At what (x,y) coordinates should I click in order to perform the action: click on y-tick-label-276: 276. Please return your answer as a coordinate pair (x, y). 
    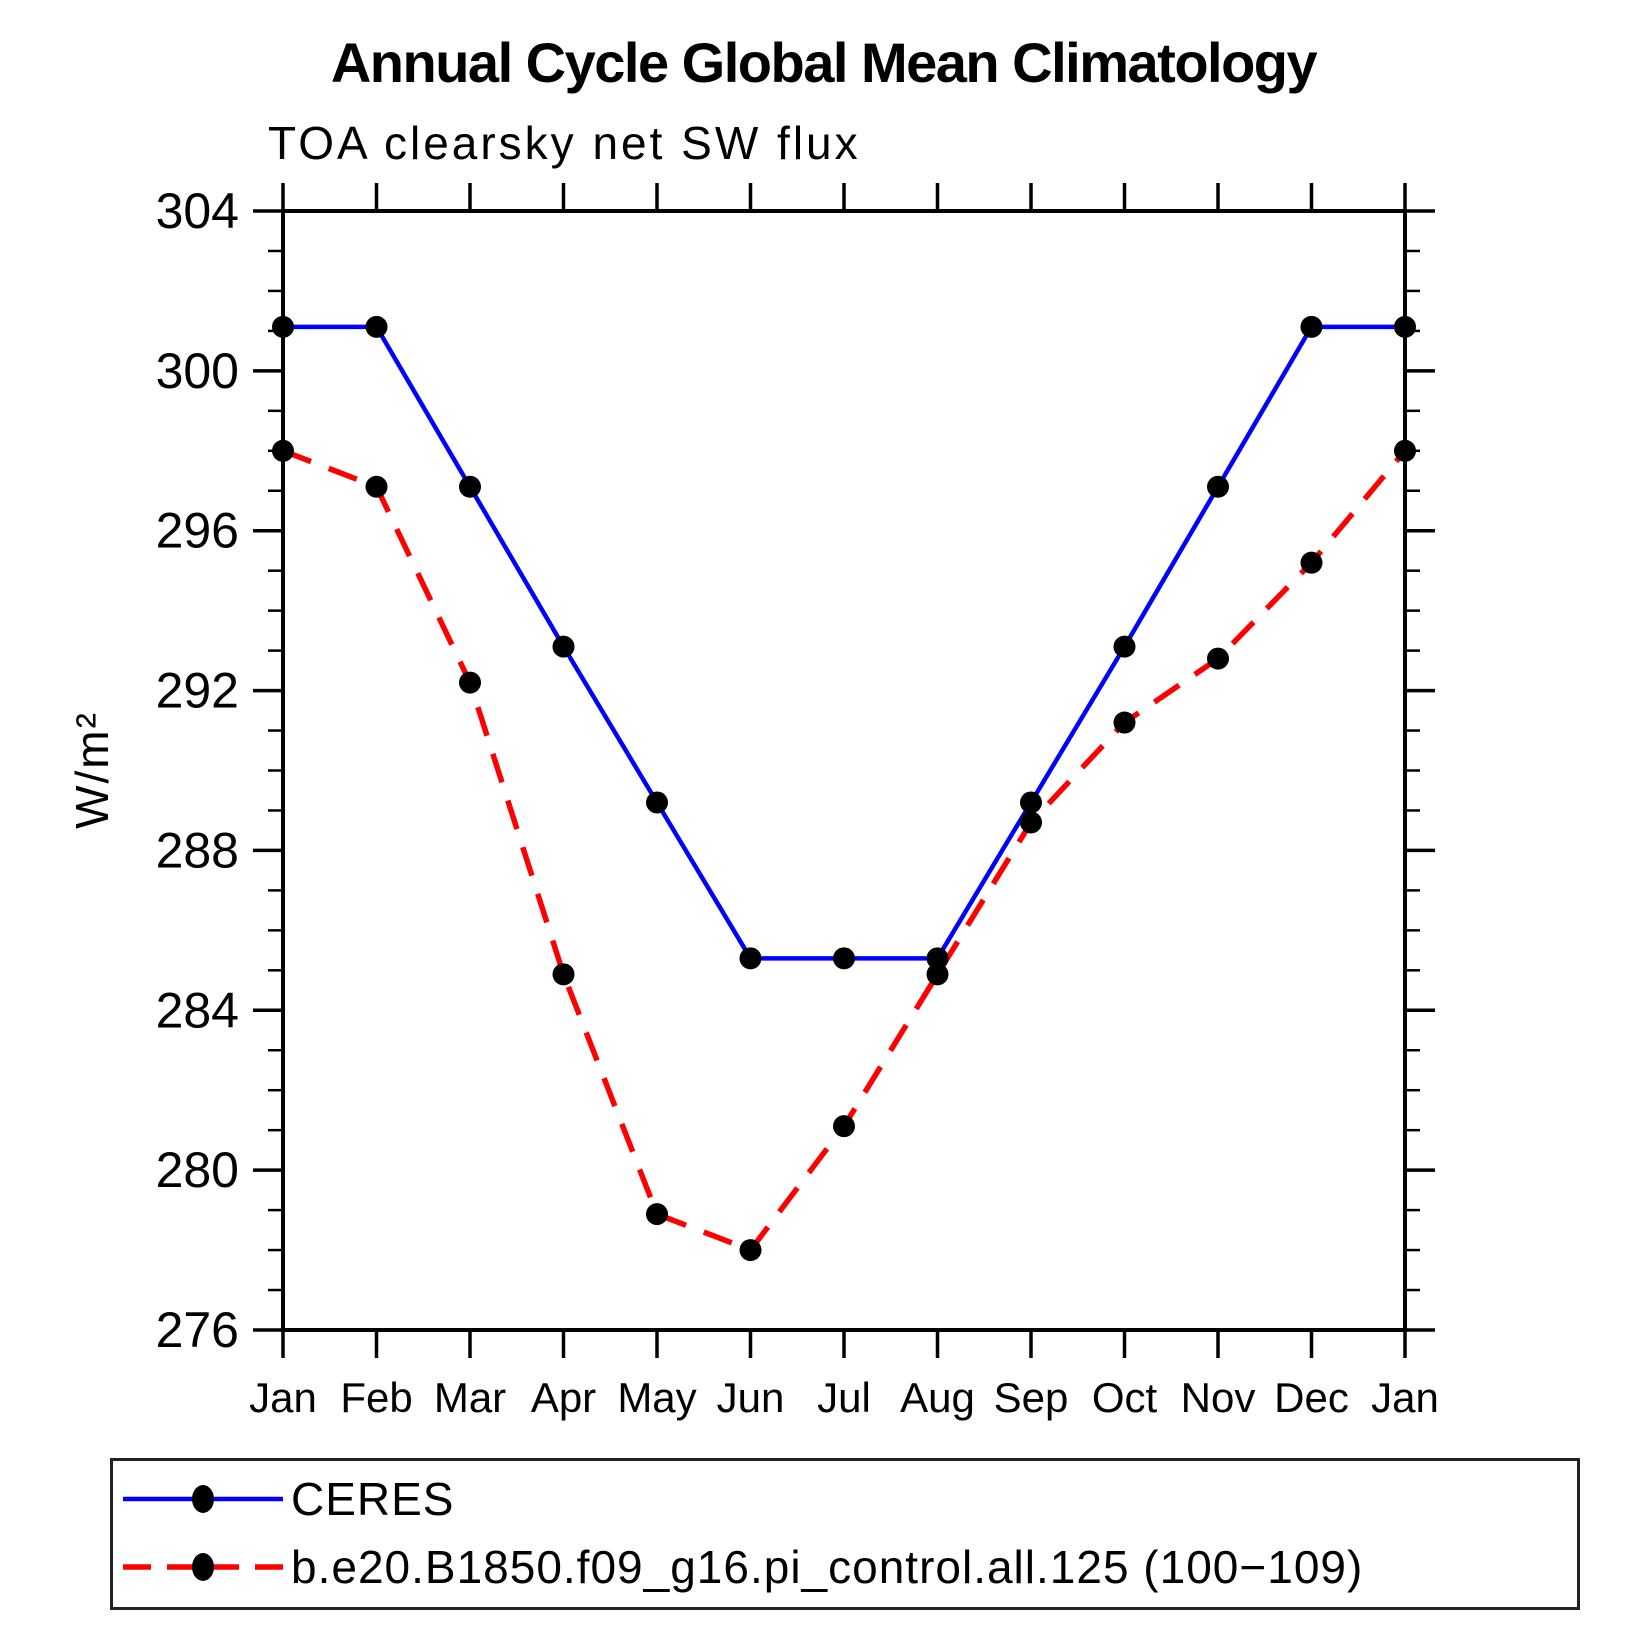
    Looking at the image, I should click on (197, 1330).